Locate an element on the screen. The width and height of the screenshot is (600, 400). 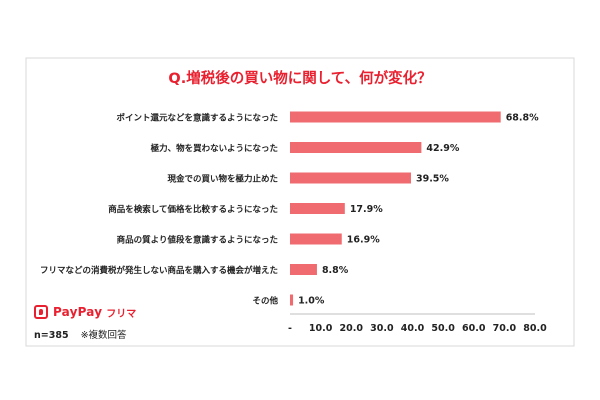
x-tick-label: 50.0 is located at coordinates (443, 328).